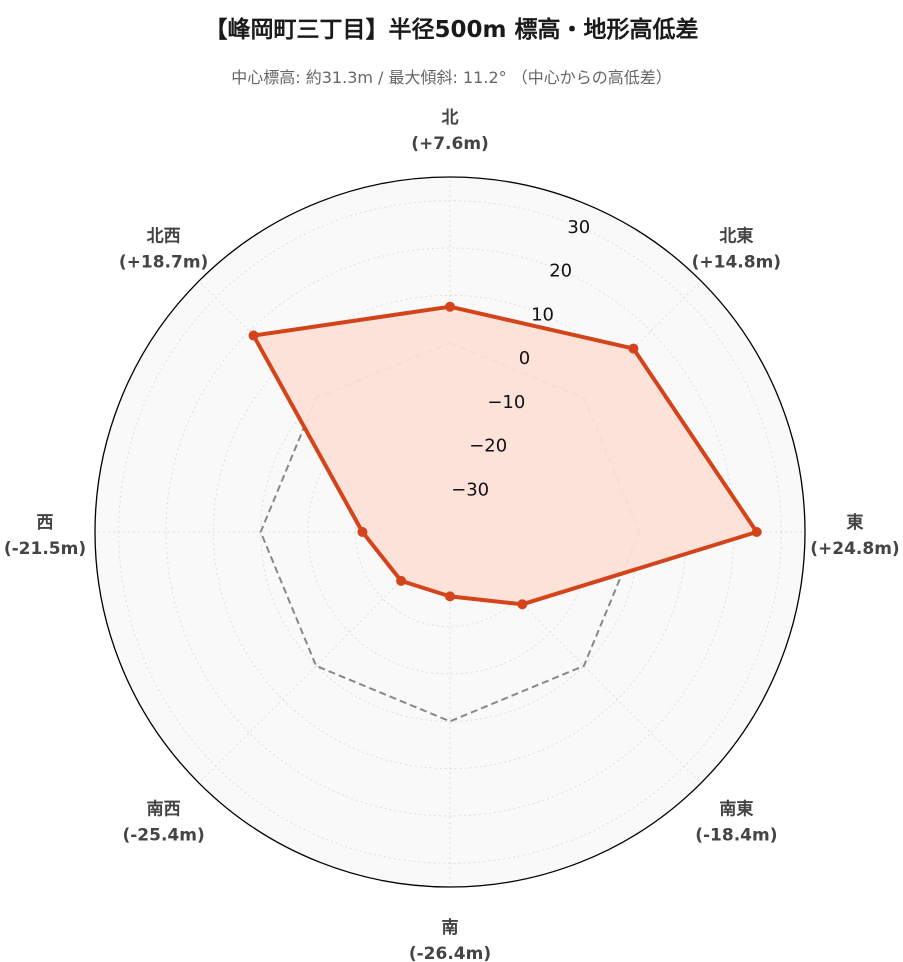 This screenshot has width=903, height=962. Describe the element at coordinates (736, 263) in the screenshot. I see `direction-value: (+14.8m)` at that location.